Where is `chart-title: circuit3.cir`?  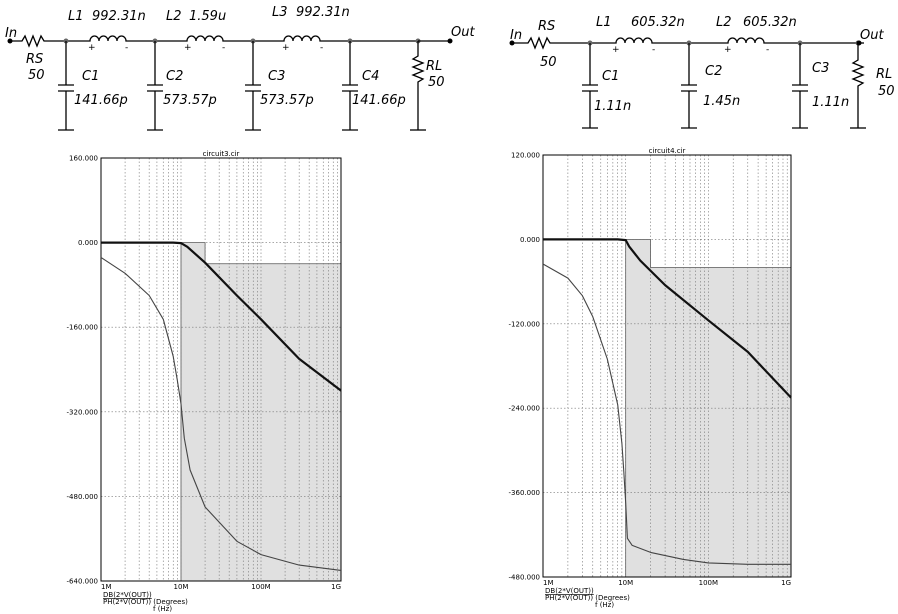 chart-title: circuit3.cir is located at coordinates (221, 154).